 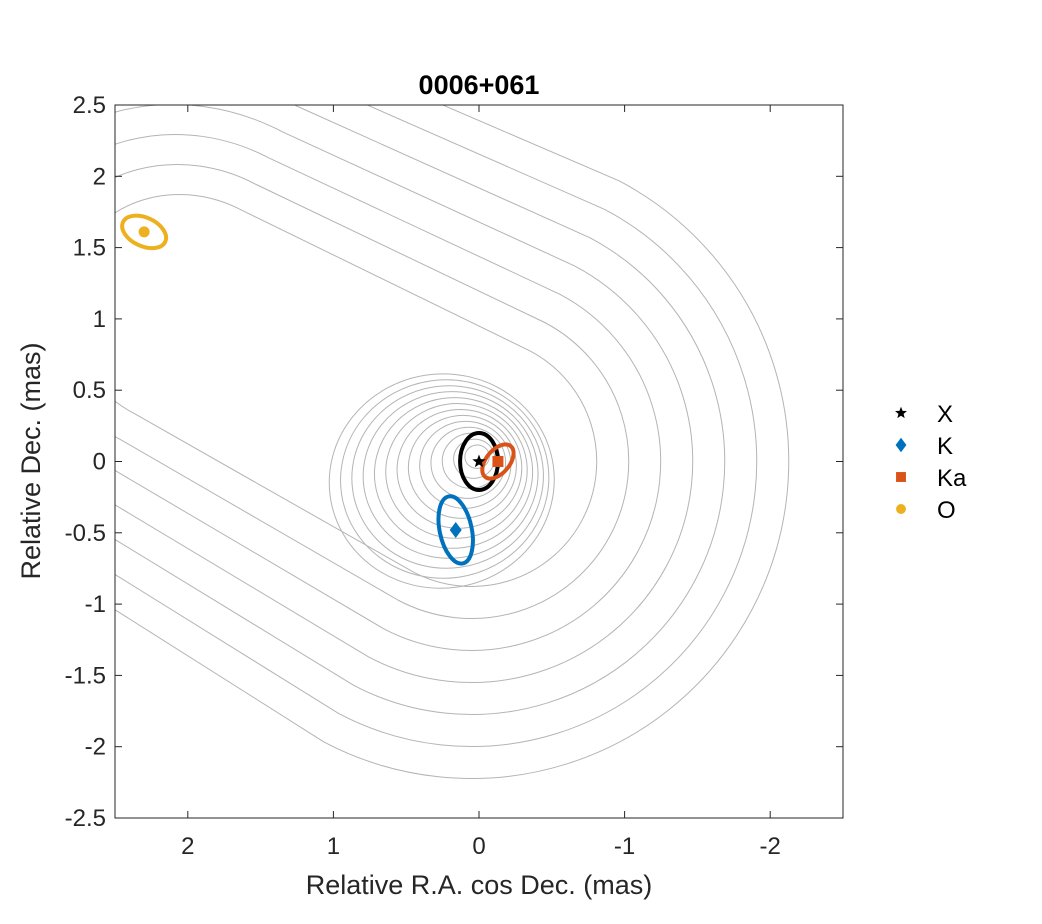 What do you see at coordinates (945, 446) in the screenshot?
I see `legend-label-k: K` at bounding box center [945, 446].